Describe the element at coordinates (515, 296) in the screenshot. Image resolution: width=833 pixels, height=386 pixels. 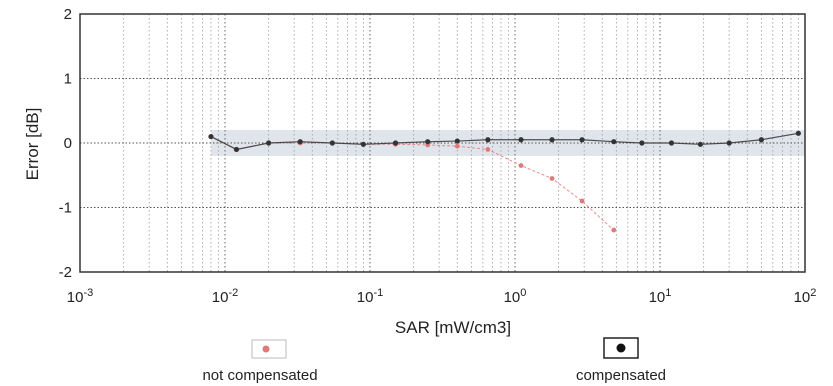
I see `x-tick-label: 10⁰` at that location.